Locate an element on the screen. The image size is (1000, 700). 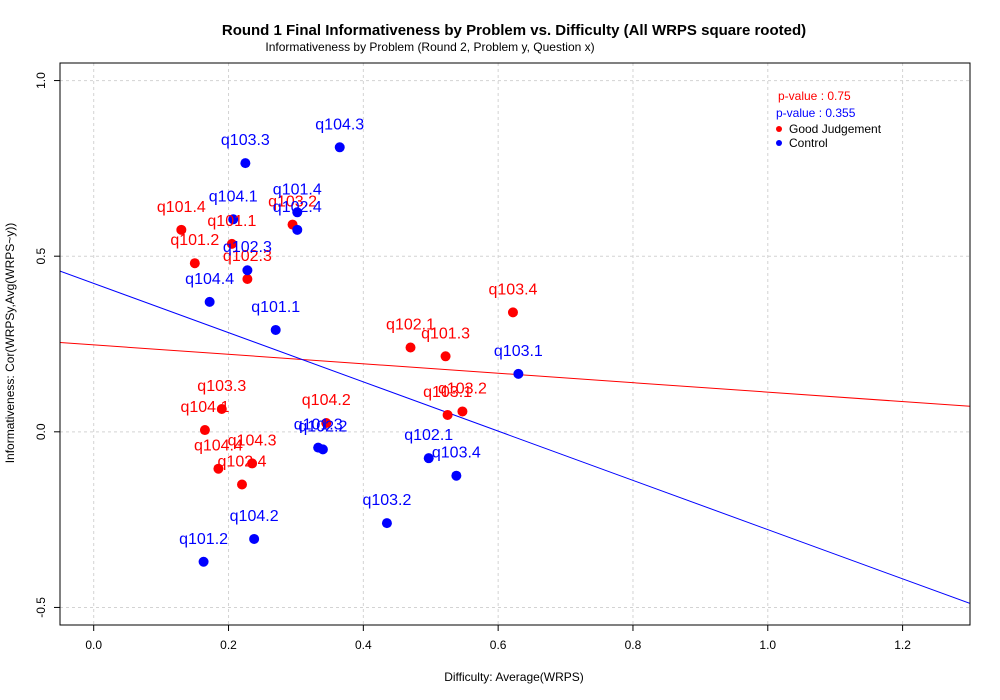
point-label-good-judgement: q103.4 is located at coordinates (513, 289).